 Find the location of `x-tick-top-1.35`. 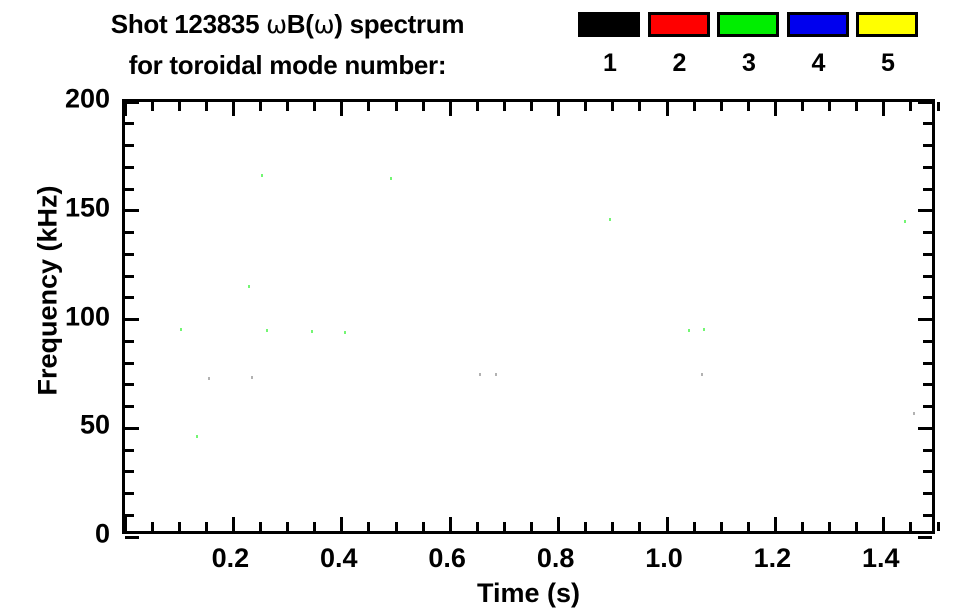

x-tick-top-1.35 is located at coordinates (857, 106).